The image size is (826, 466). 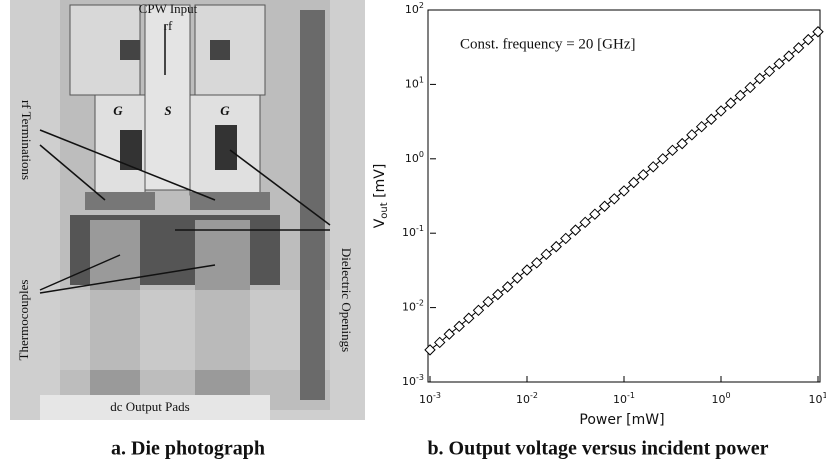 What do you see at coordinates (26, 140) in the screenshot?
I see `photo-label: rf Terminations` at bounding box center [26, 140].